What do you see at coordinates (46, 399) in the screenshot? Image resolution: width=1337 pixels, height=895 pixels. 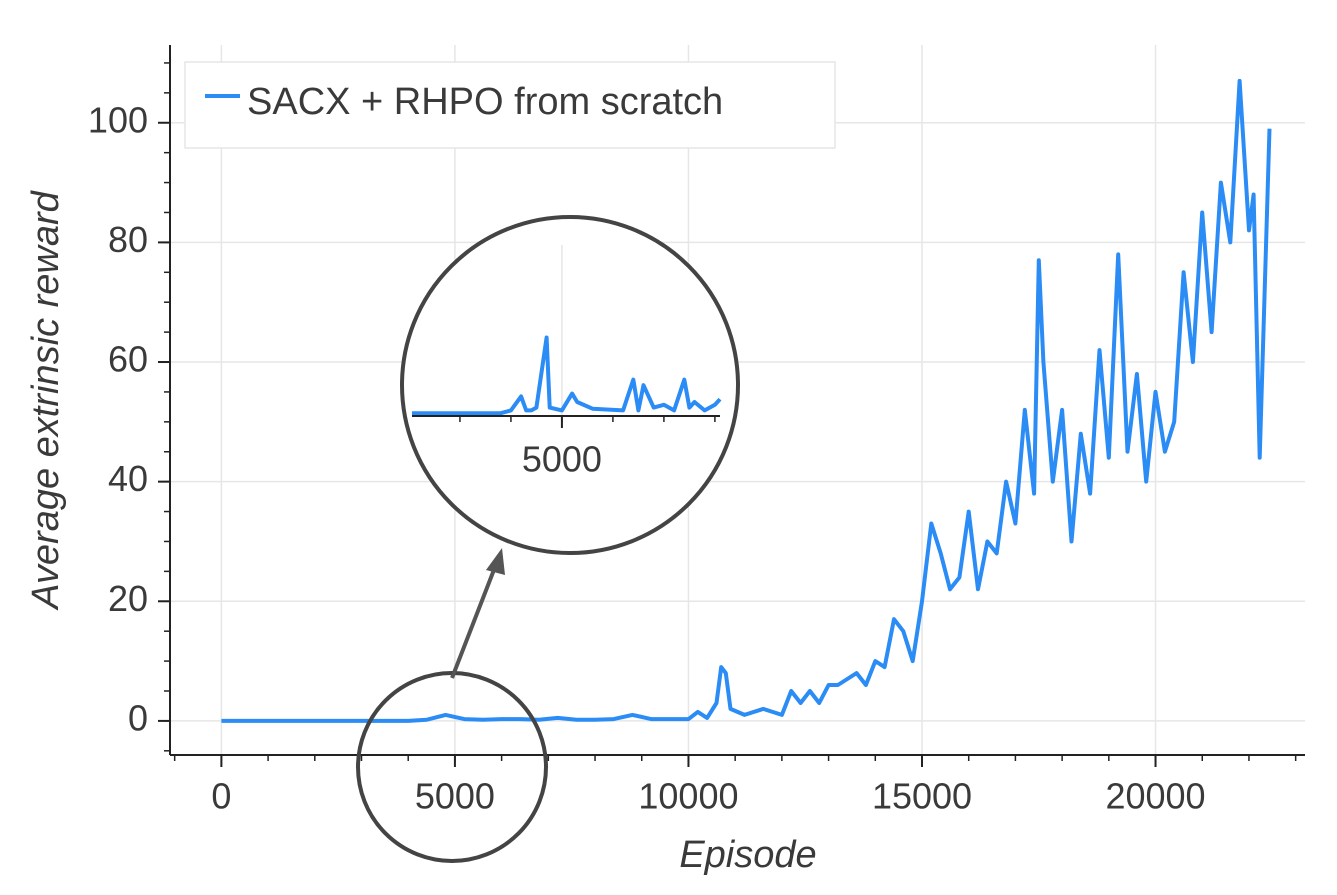 I see `y-axis-title: Average extrinsic reward` at bounding box center [46, 399].